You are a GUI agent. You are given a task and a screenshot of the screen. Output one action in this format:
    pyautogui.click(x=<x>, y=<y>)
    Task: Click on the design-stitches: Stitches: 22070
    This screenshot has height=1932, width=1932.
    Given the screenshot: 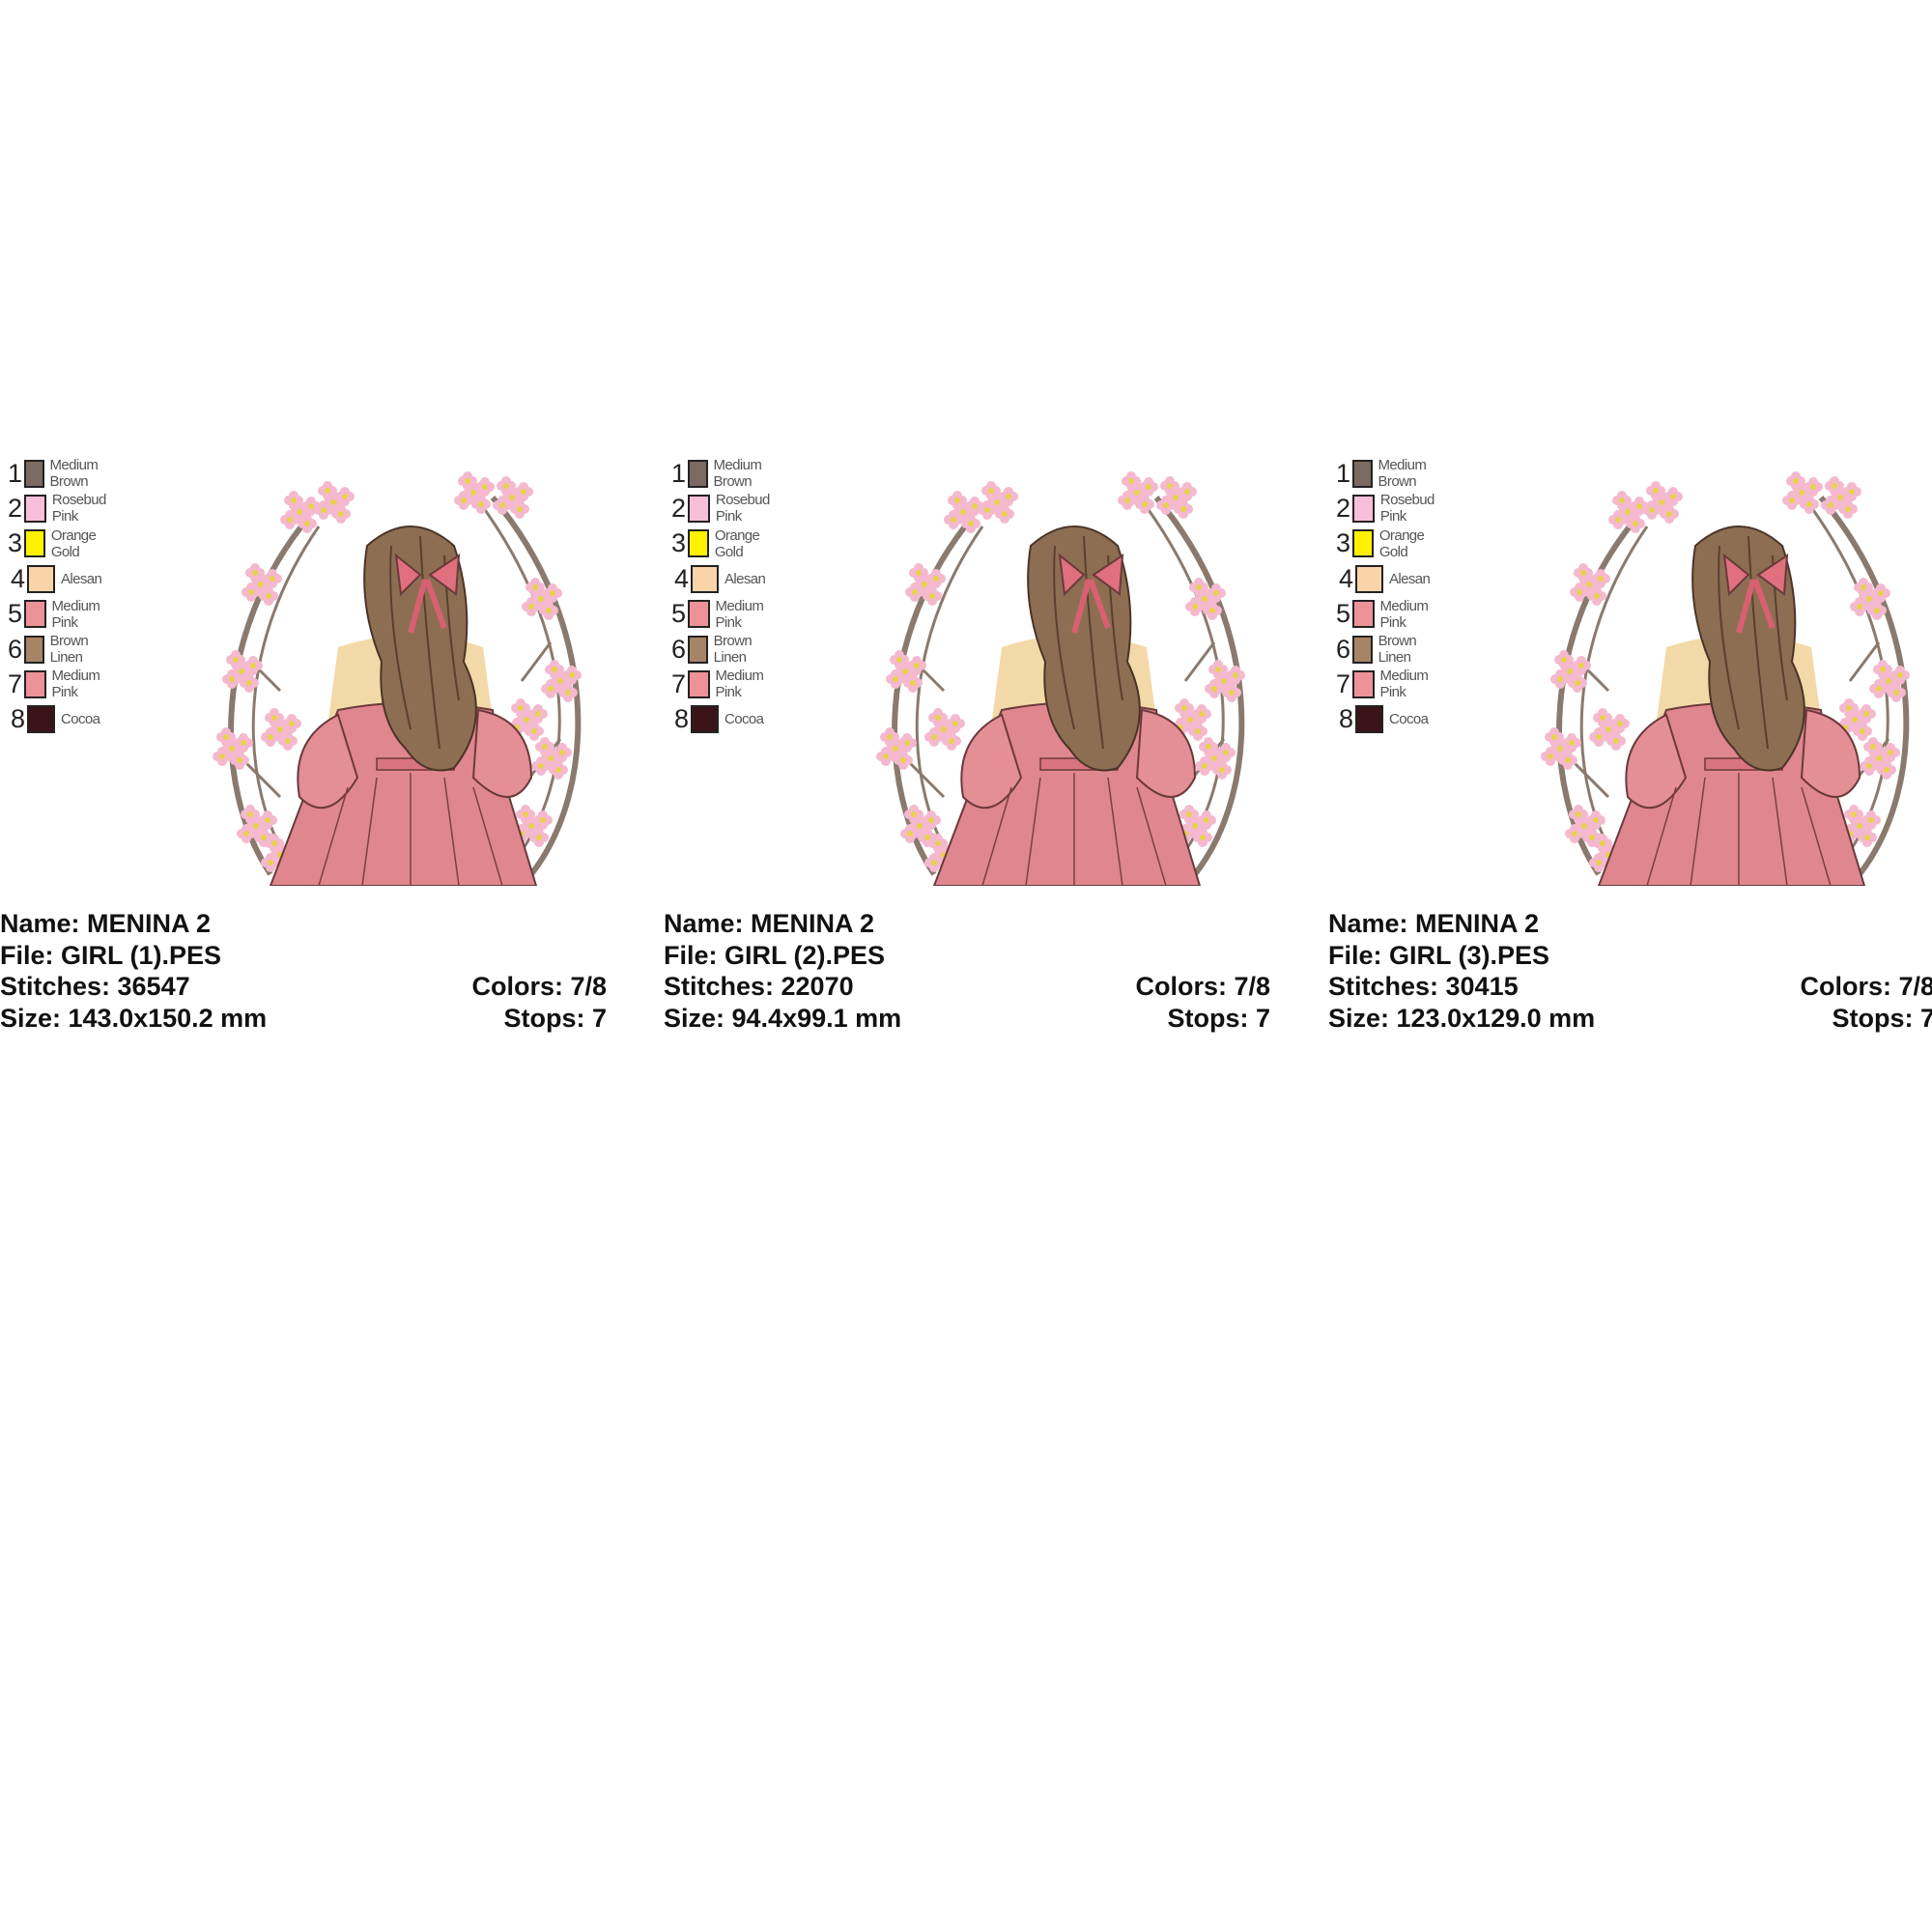 What is the action you would take?
    pyautogui.click(x=759, y=986)
    